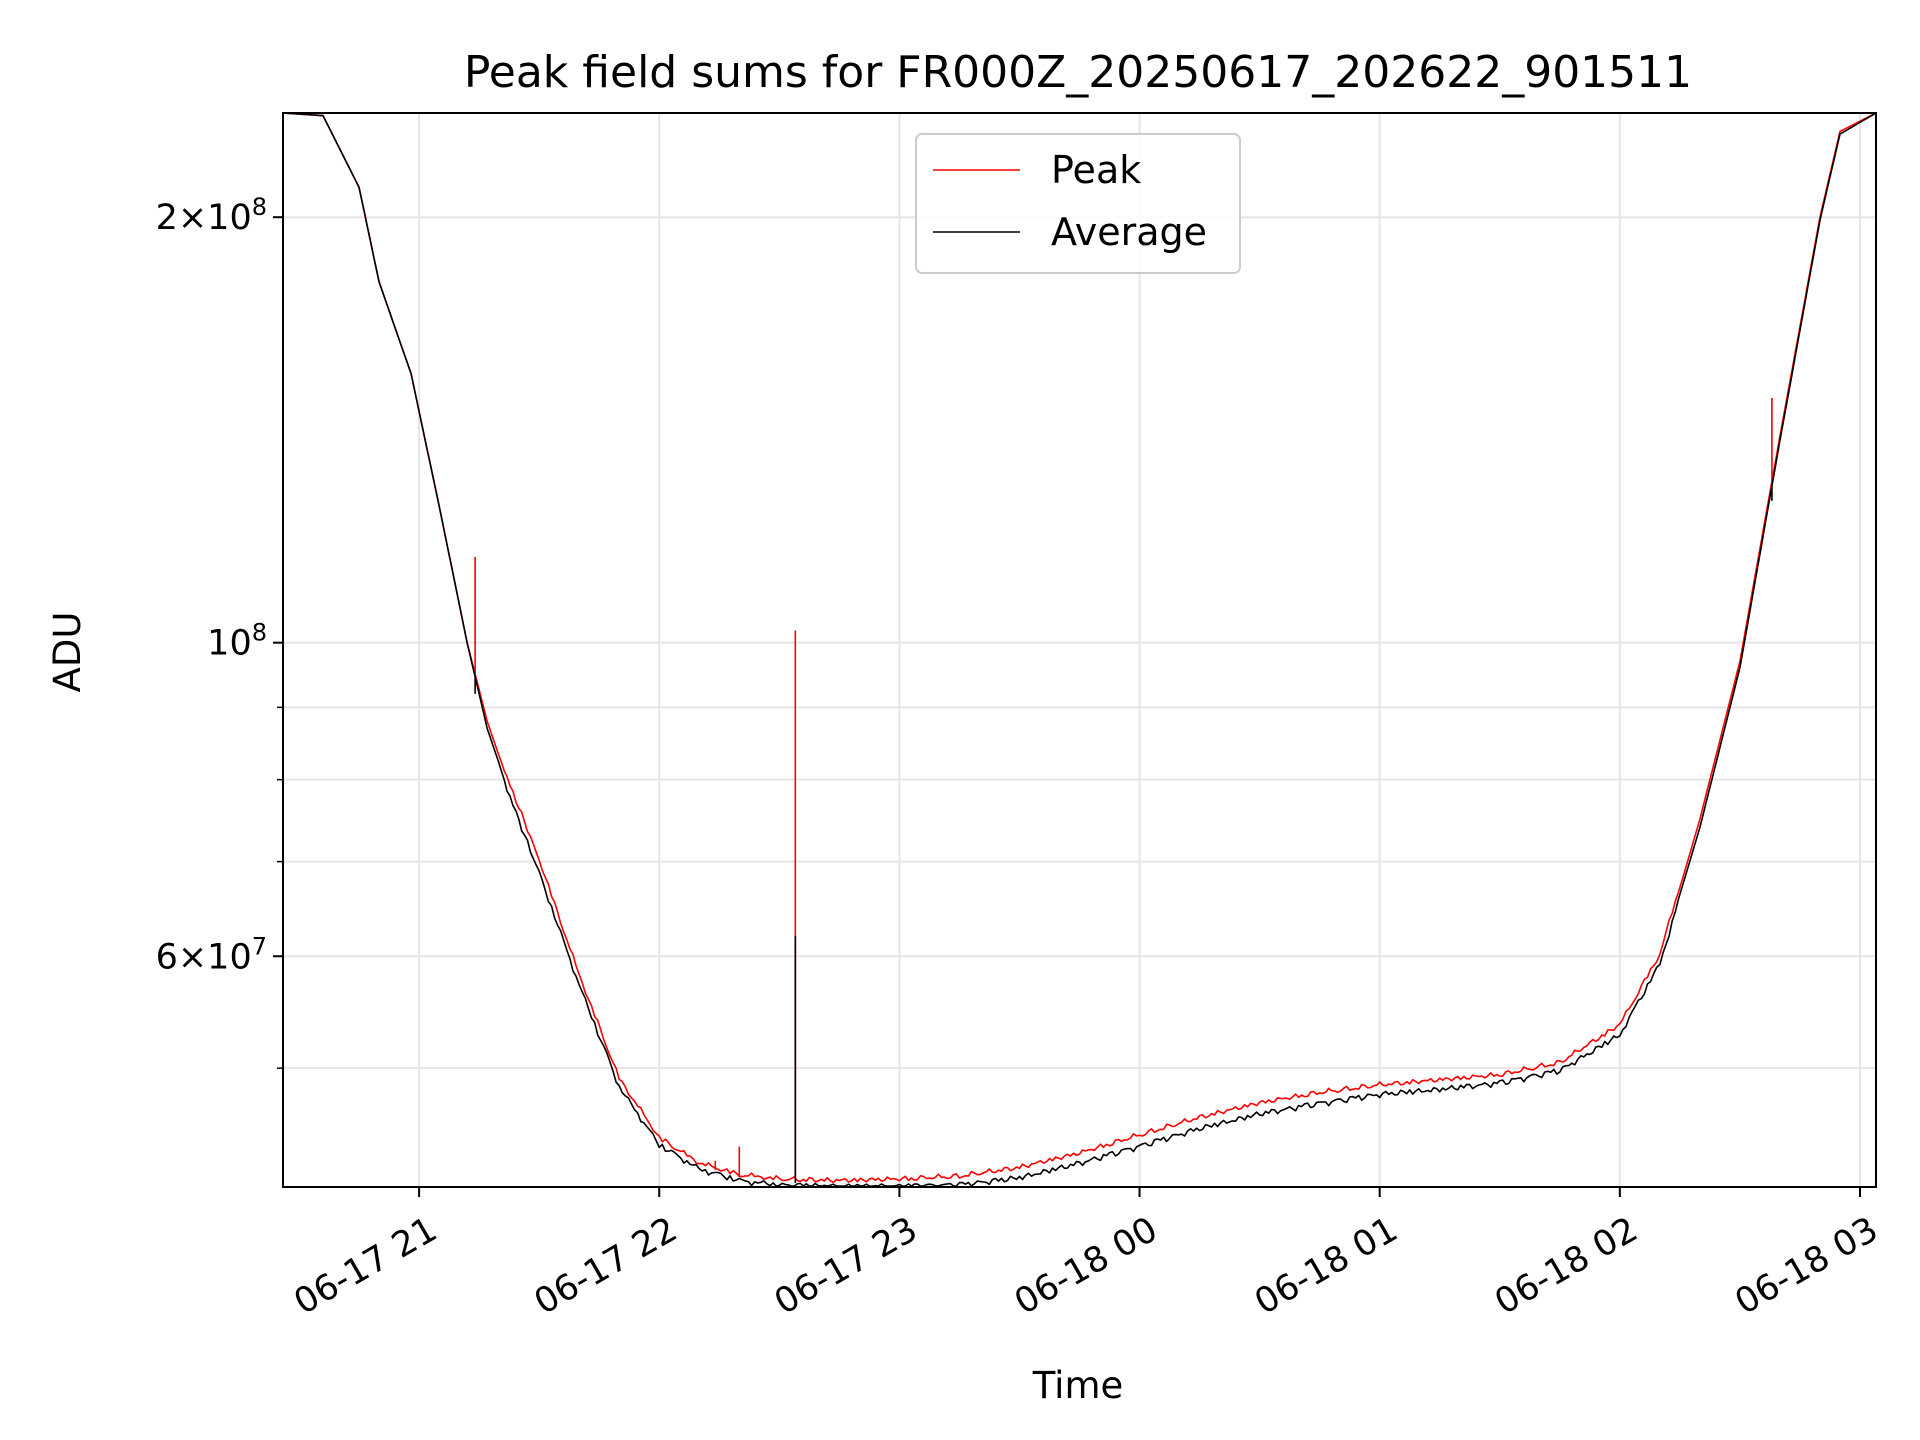 The height and width of the screenshot is (1440, 1920). I want to click on legend-box, so click(1078, 203).